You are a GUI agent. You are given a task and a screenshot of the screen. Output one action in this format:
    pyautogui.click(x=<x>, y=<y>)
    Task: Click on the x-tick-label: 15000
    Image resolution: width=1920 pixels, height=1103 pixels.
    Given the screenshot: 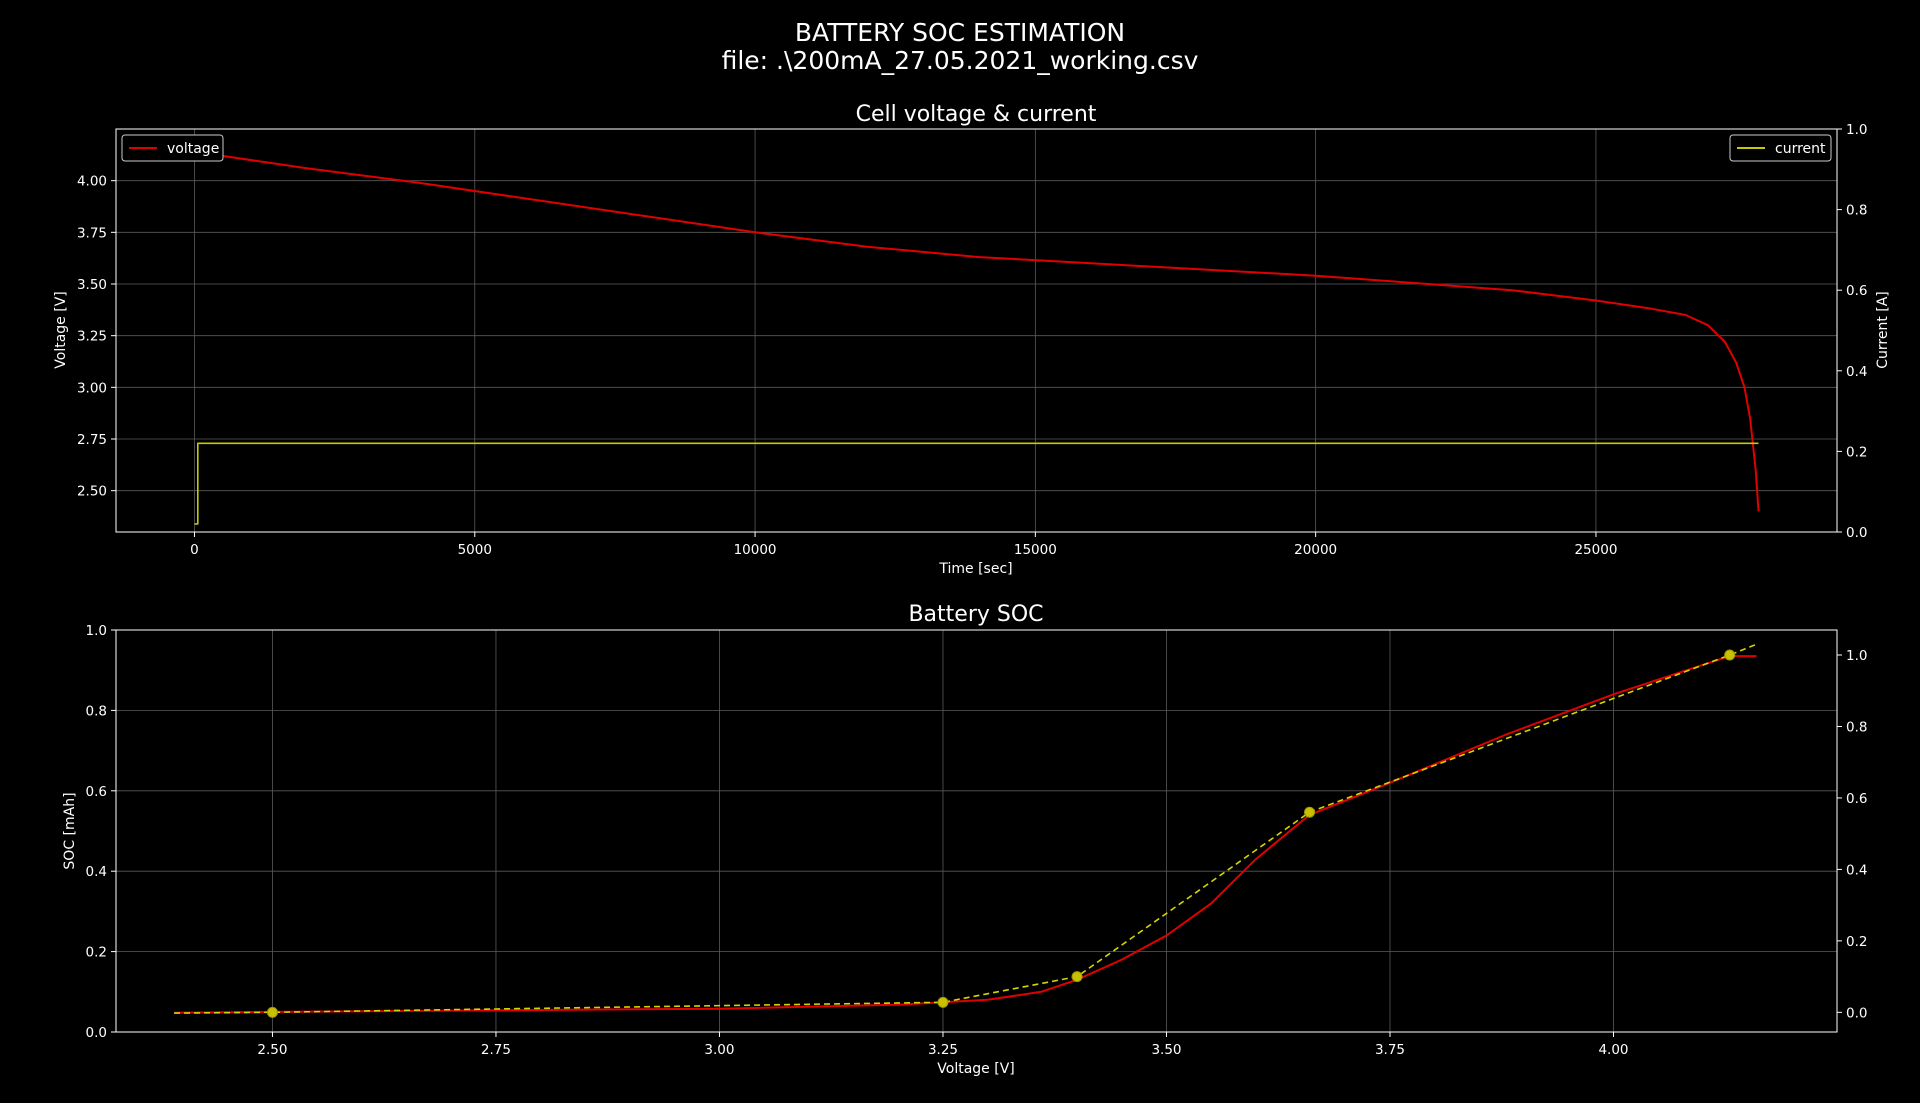 What is the action you would take?
    pyautogui.click(x=1035, y=550)
    